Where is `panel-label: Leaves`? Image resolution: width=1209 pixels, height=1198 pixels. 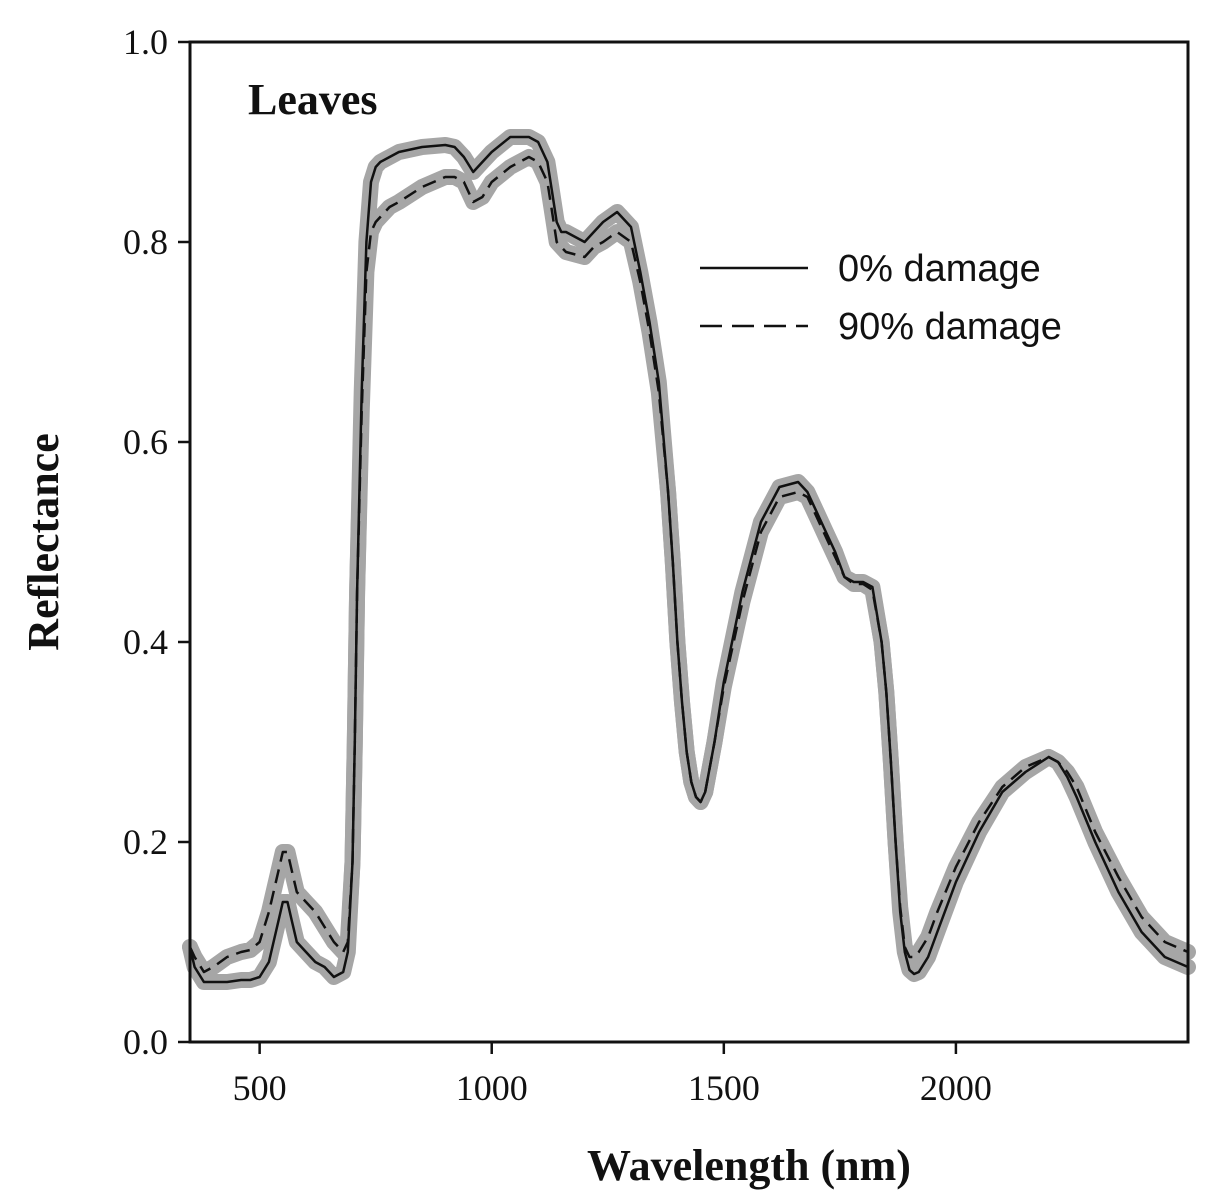 panel-label: Leaves is located at coordinates (313, 99).